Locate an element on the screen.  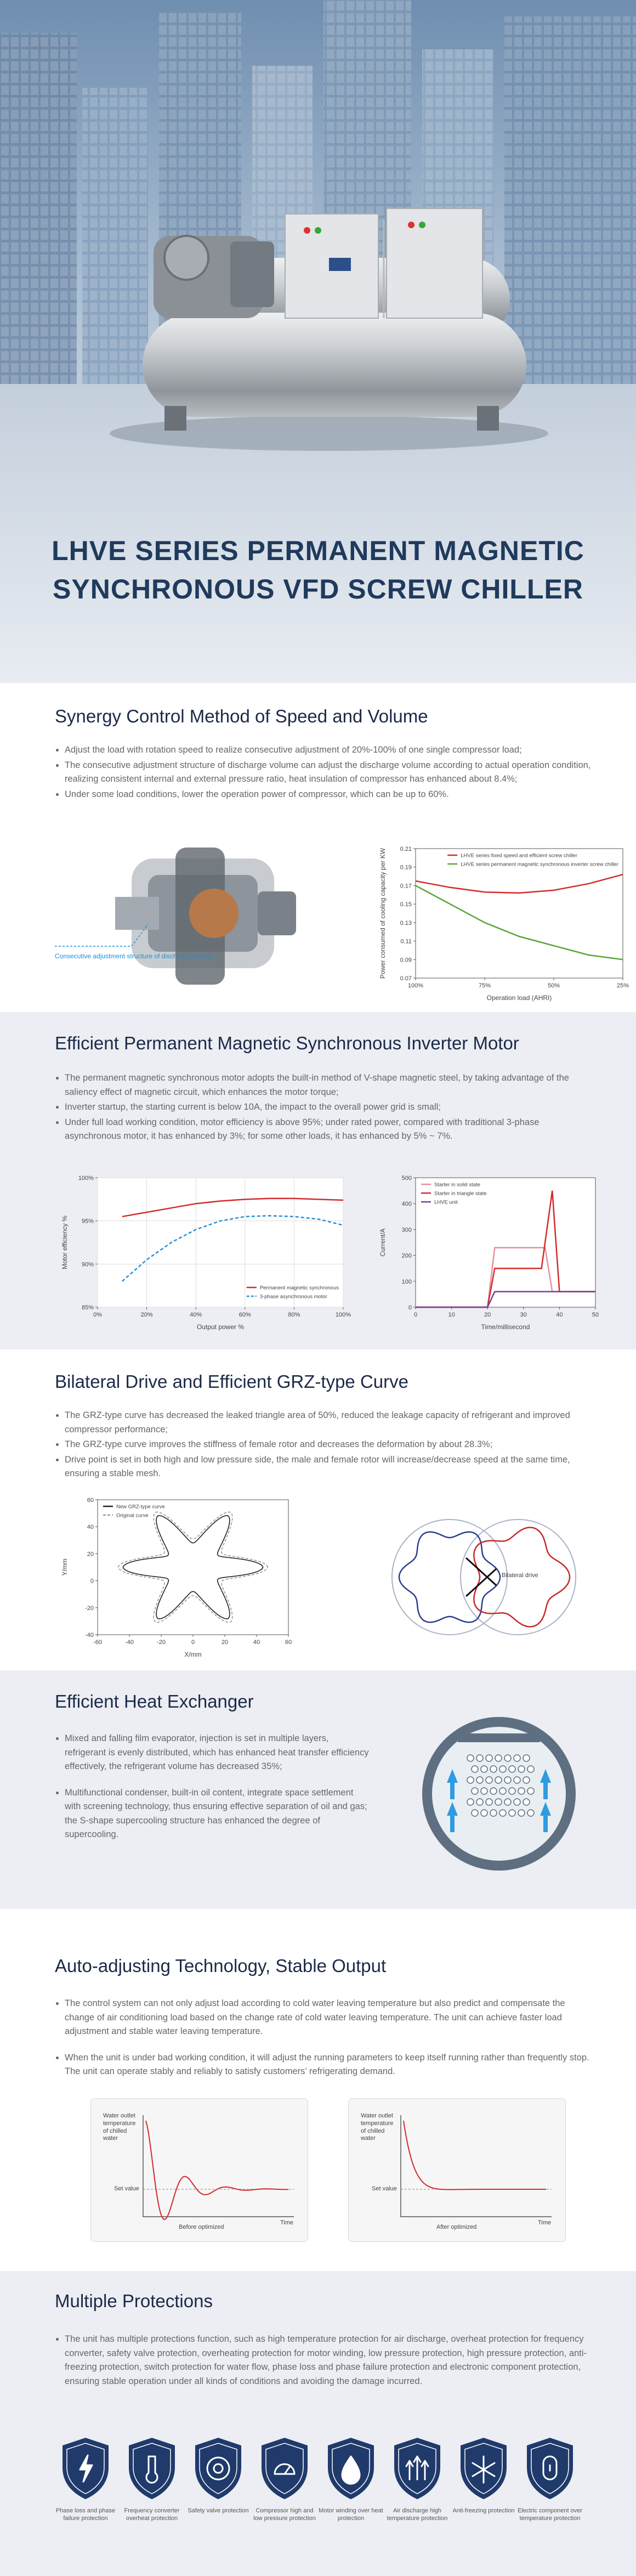
panel-caption: After optimized is located at coordinates (456, 2227).